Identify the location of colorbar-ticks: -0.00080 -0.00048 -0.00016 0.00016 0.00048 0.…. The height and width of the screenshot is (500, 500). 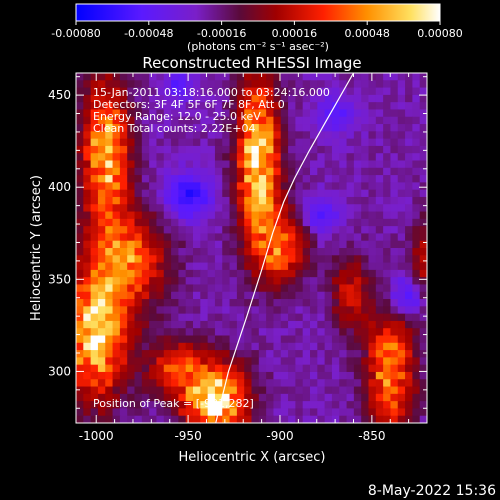
(257, 30).